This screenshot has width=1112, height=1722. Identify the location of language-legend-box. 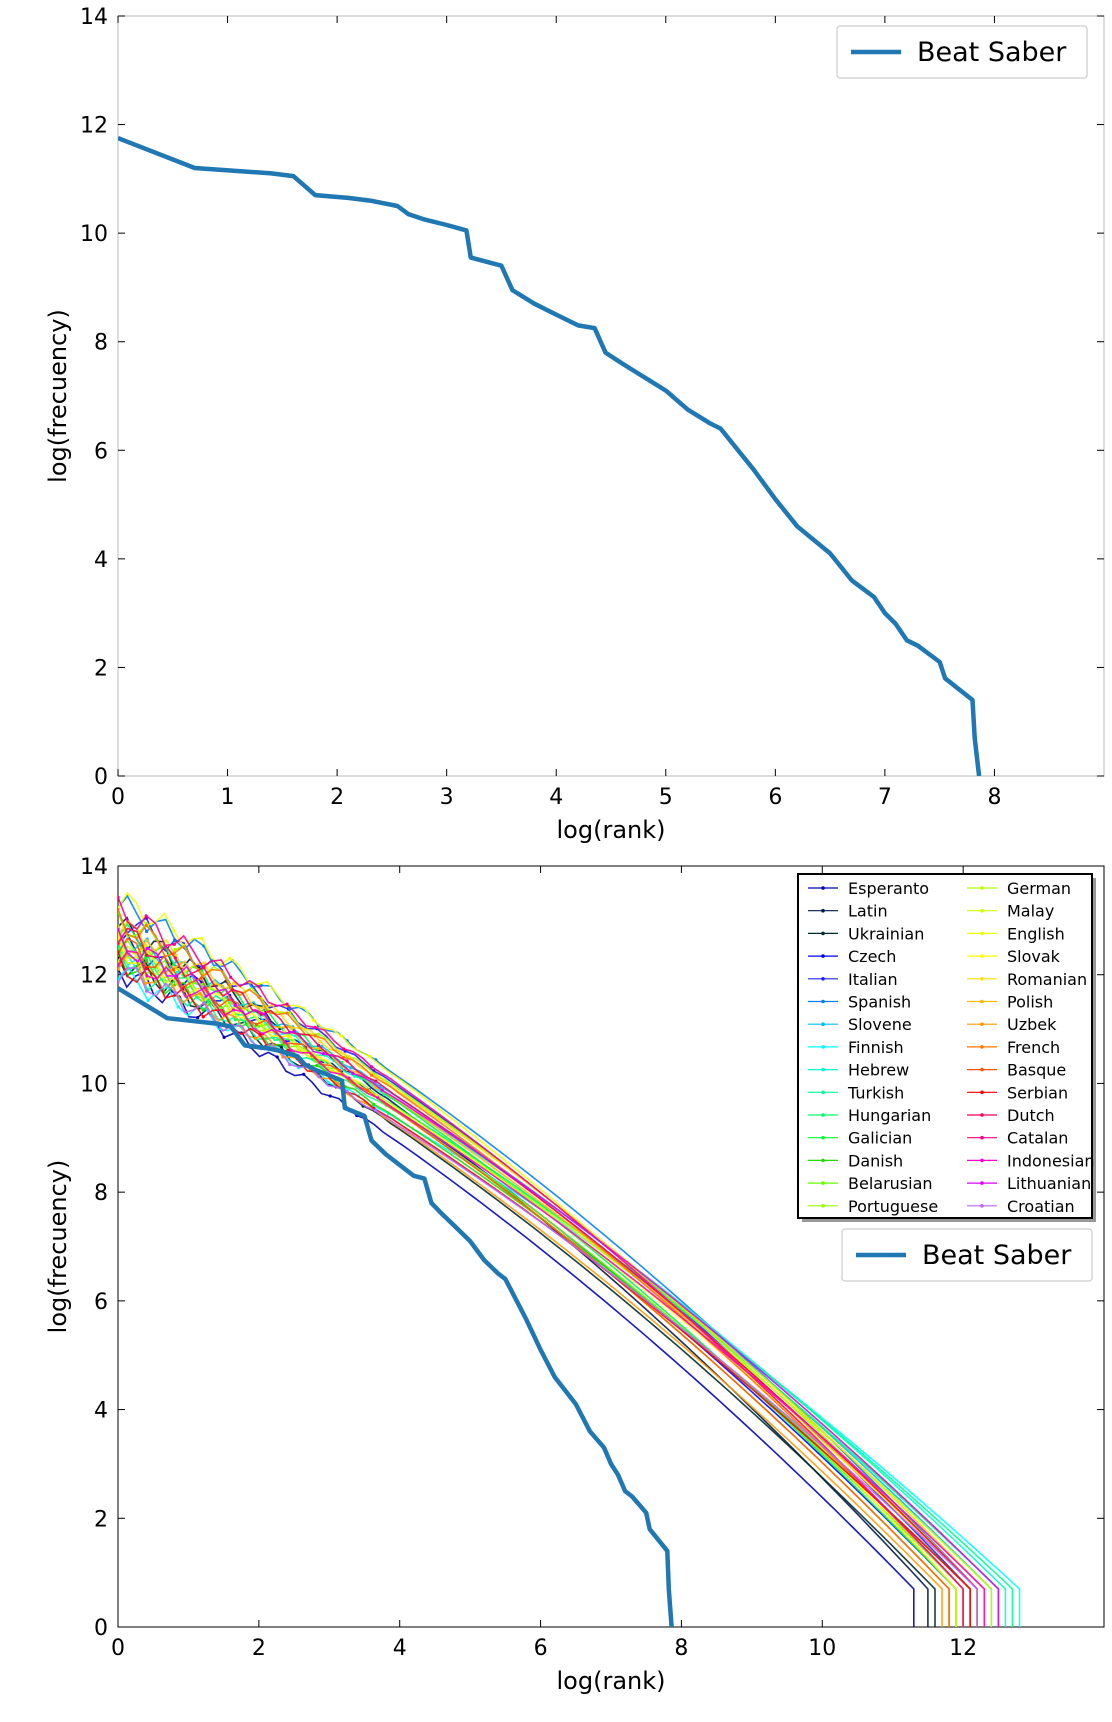
(945, 1046).